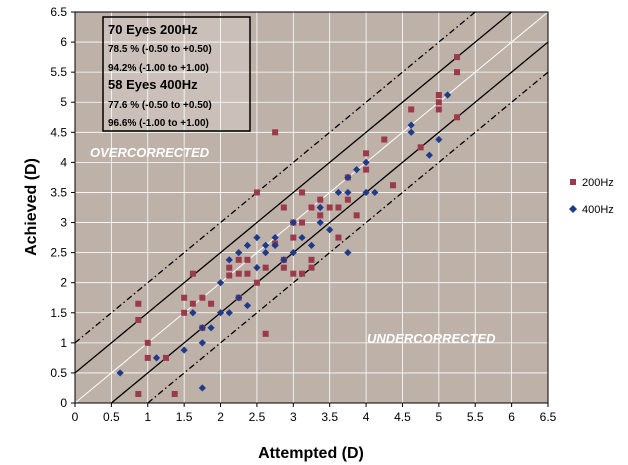 Image resolution: width=628 pixels, height=465 pixels. I want to click on y-tick-label: 5, so click(63, 102).